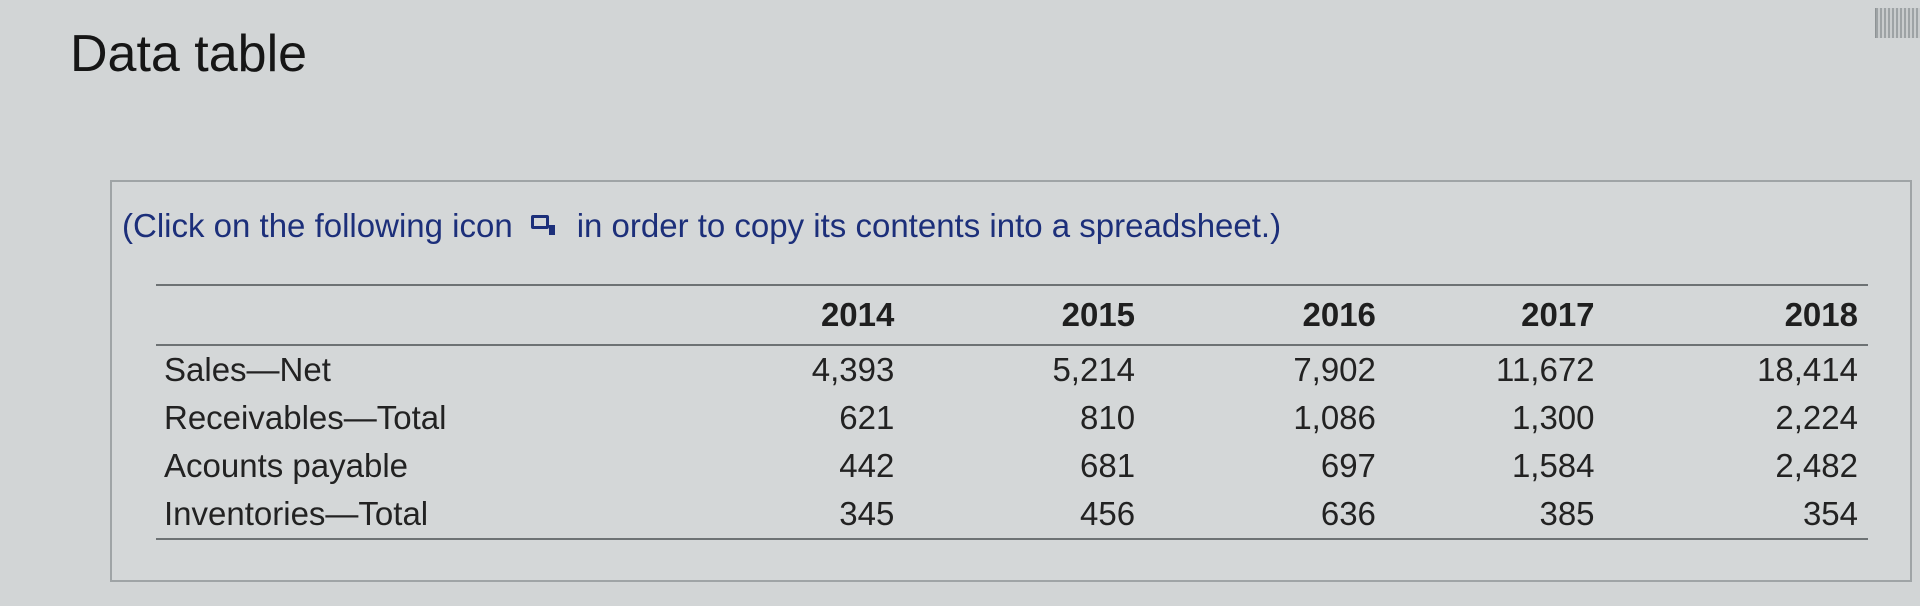 This screenshot has width=1920, height=606. I want to click on row-label-receivables-total: Receivables—Total, so click(305, 417).